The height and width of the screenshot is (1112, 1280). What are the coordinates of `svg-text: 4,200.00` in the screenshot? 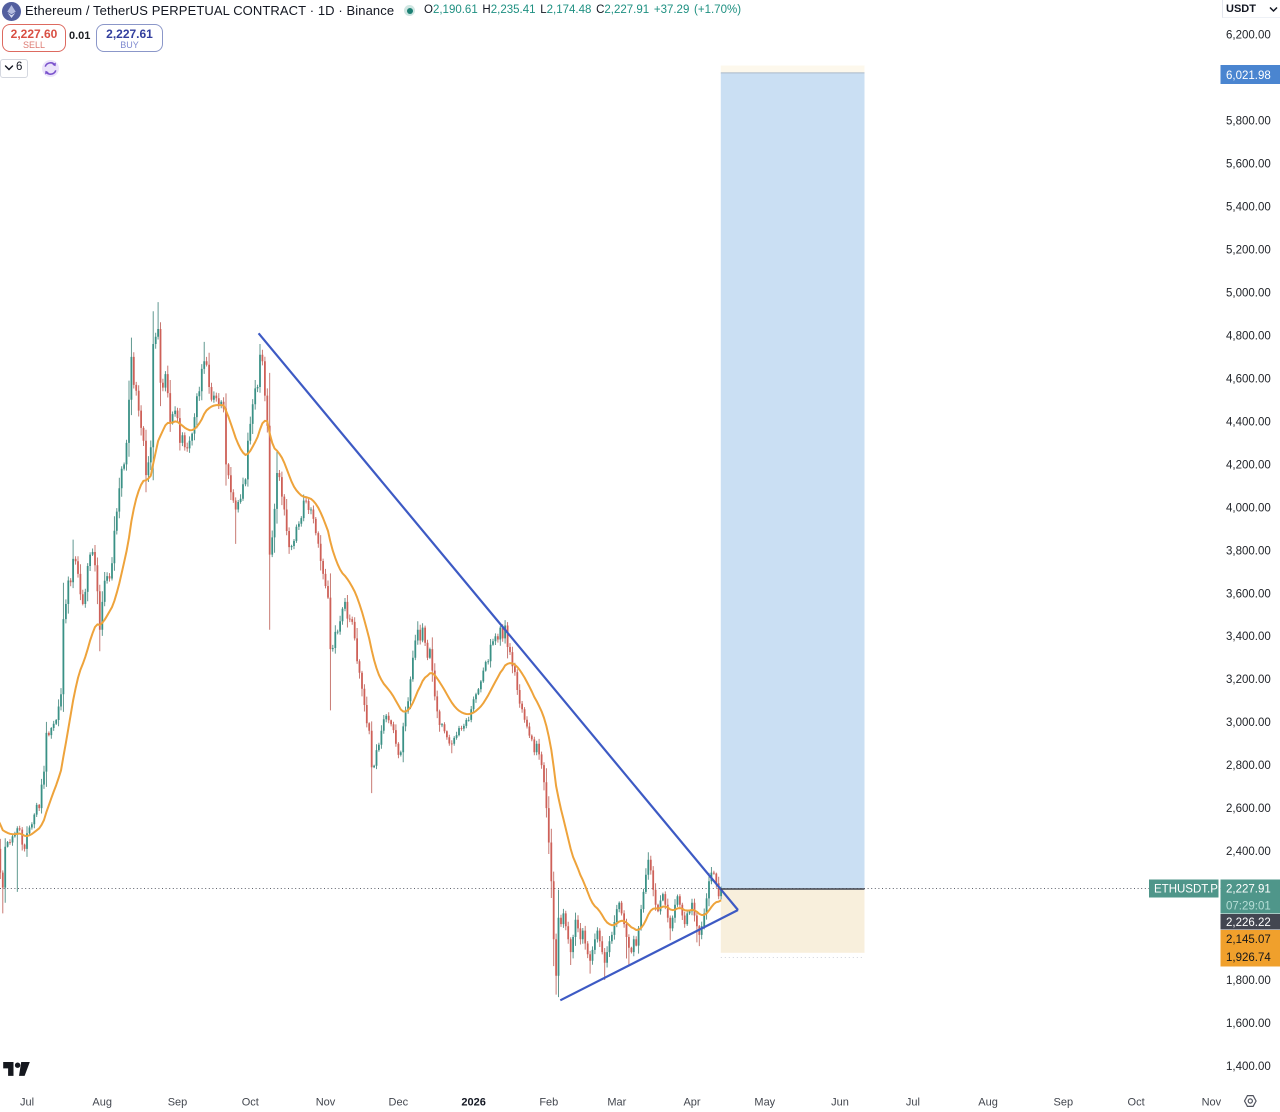 It's located at (1248, 465).